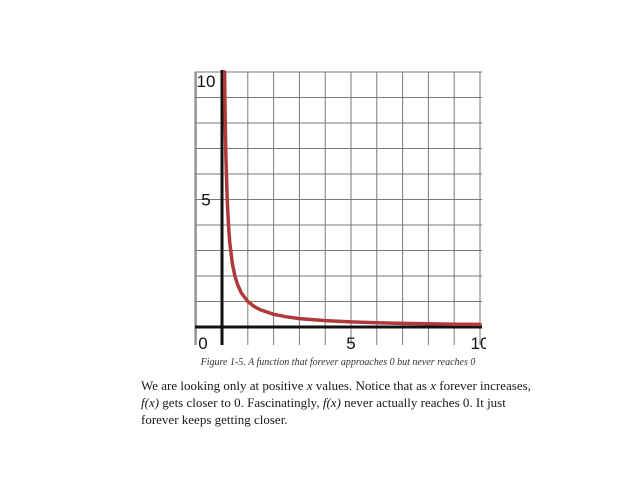 The width and height of the screenshot is (640, 480). Describe the element at coordinates (202, 343) in the screenshot. I see `x-tick-label: 0` at that location.